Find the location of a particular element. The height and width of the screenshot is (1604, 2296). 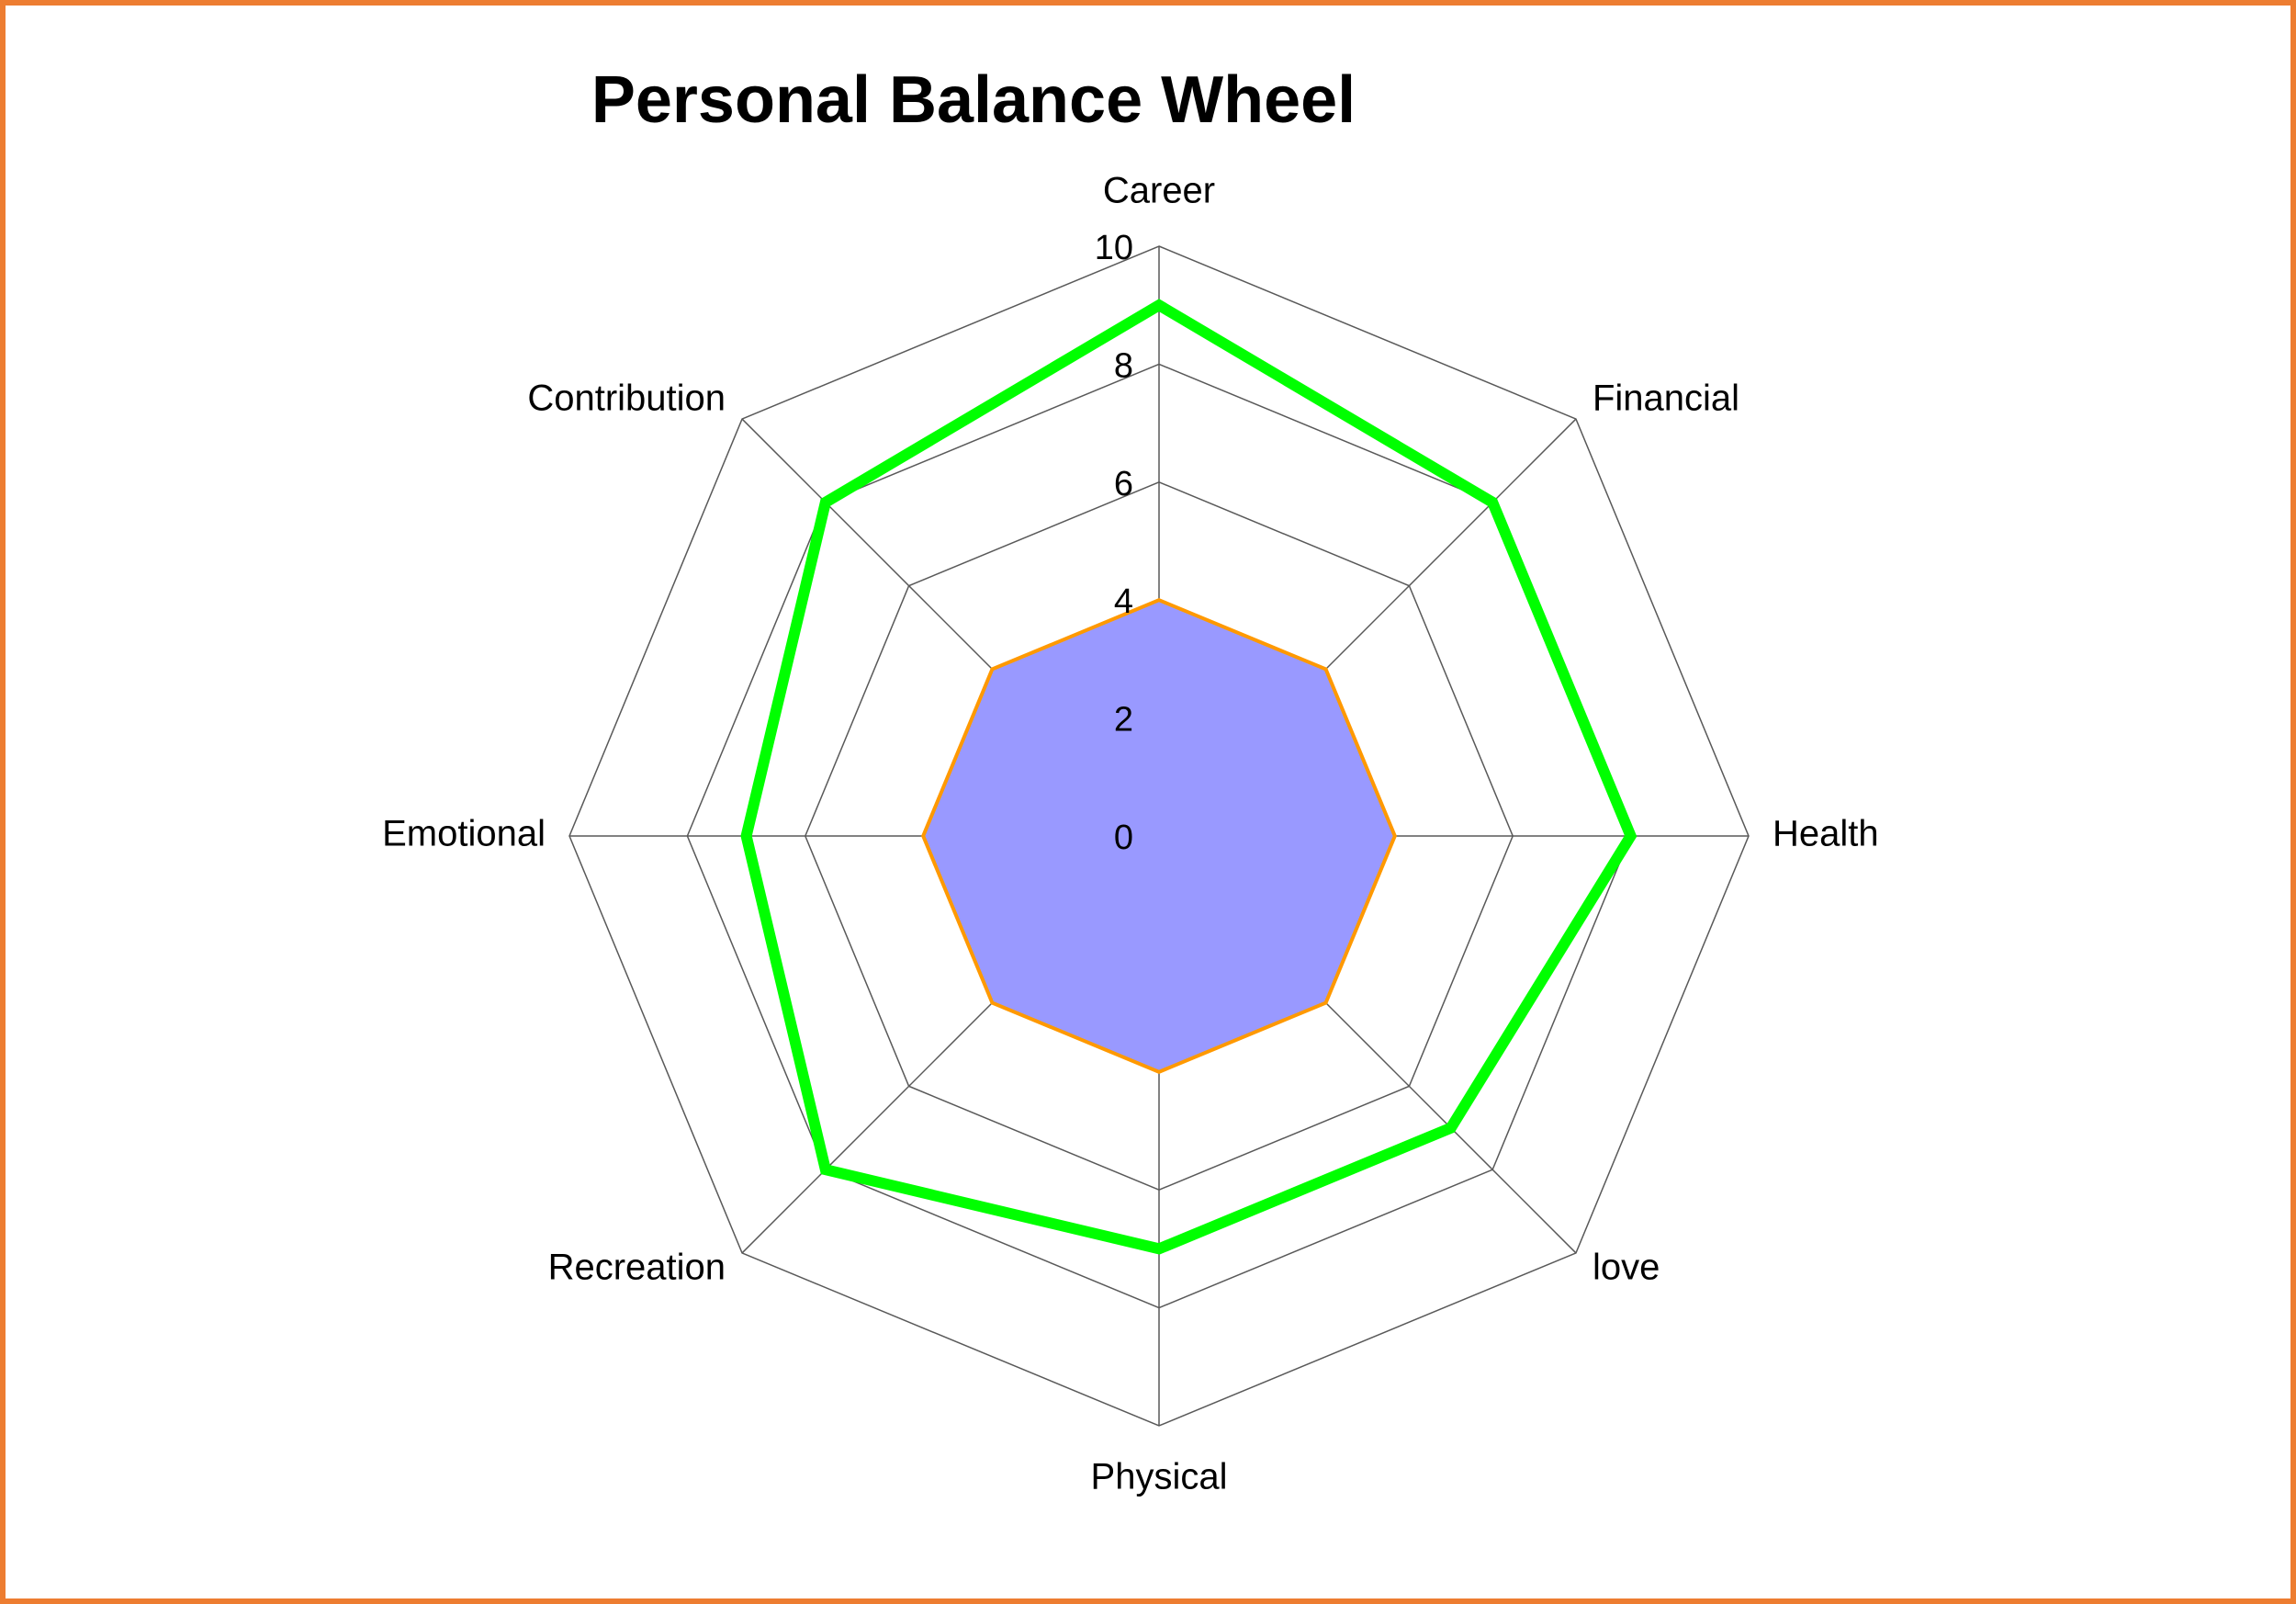

radar-tick-labels: 0 2 4 6 8 10 is located at coordinates (1114, 543).